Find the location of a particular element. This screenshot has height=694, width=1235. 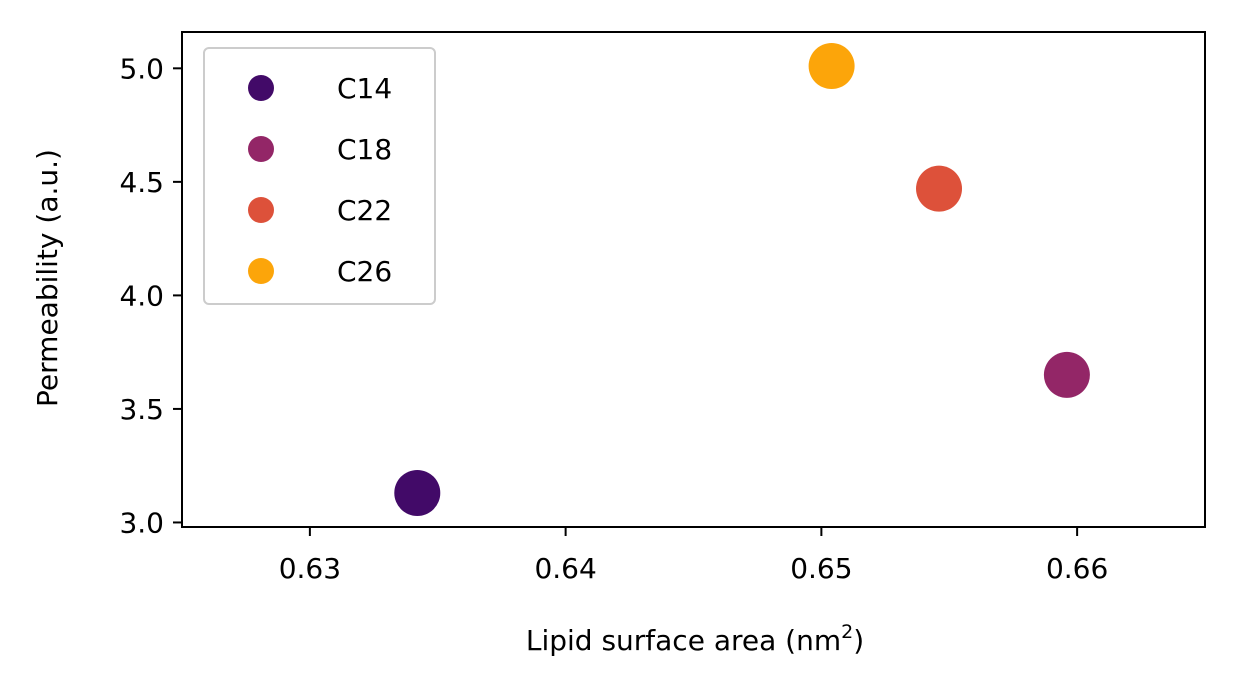

x-tick-label: 0.63 is located at coordinates (310, 568).